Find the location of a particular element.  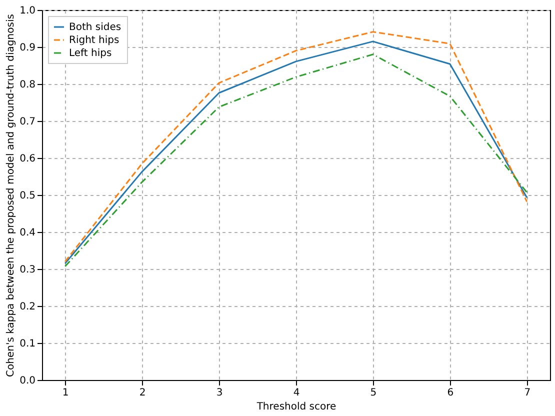

y-tick-label: 1.0 is located at coordinates (28, 11).